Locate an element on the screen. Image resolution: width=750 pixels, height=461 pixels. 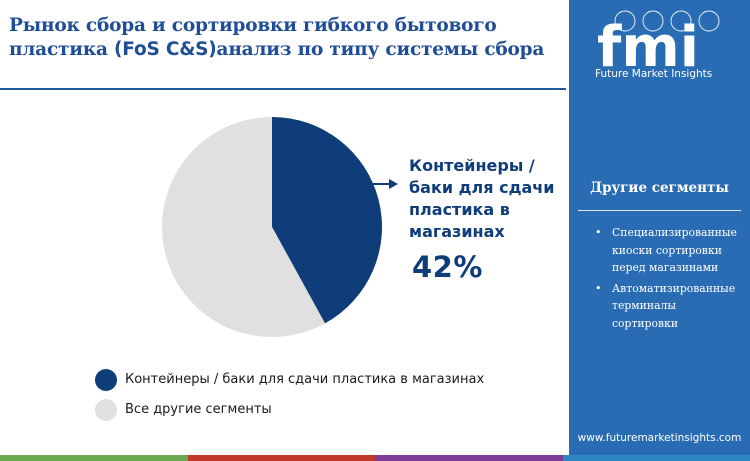
title-abbrev: (FoS C&S) is located at coordinates (165, 49).